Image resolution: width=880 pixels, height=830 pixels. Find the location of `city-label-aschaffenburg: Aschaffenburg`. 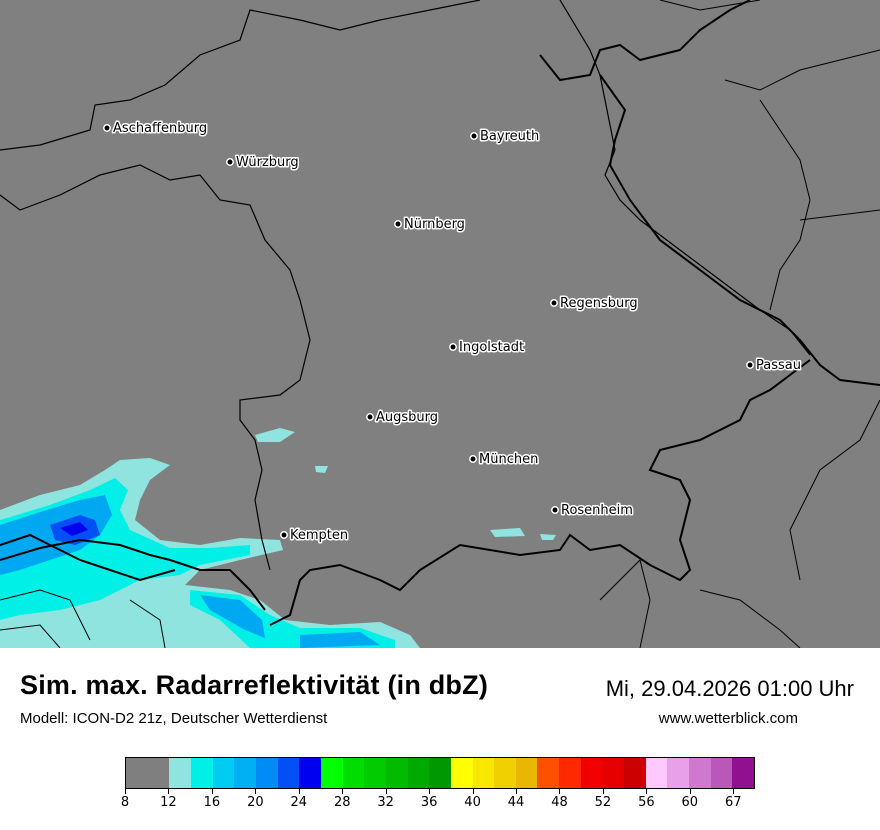

city-label-aschaffenburg: Aschaffenburg is located at coordinates (160, 128).